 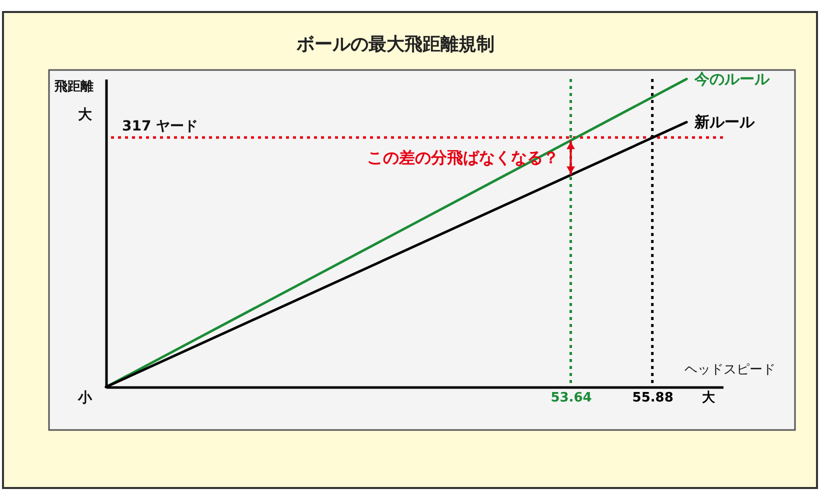 I want to click on x-axis-title: ヘッドスピード, so click(x=730, y=370).